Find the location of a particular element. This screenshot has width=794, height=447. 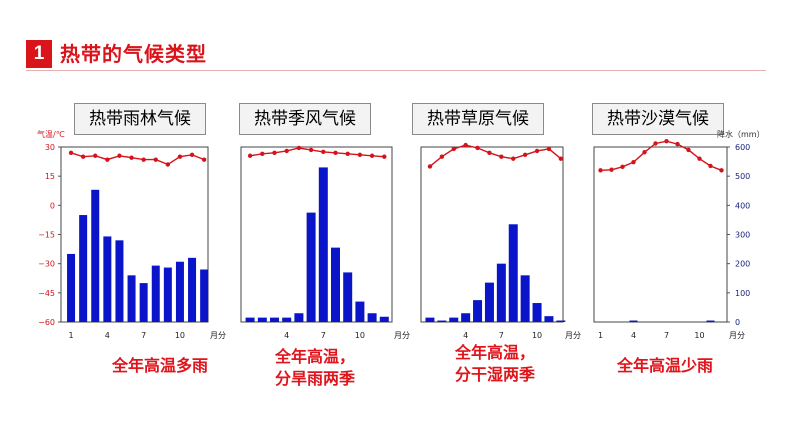

plot-frame is located at coordinates (316, 234).